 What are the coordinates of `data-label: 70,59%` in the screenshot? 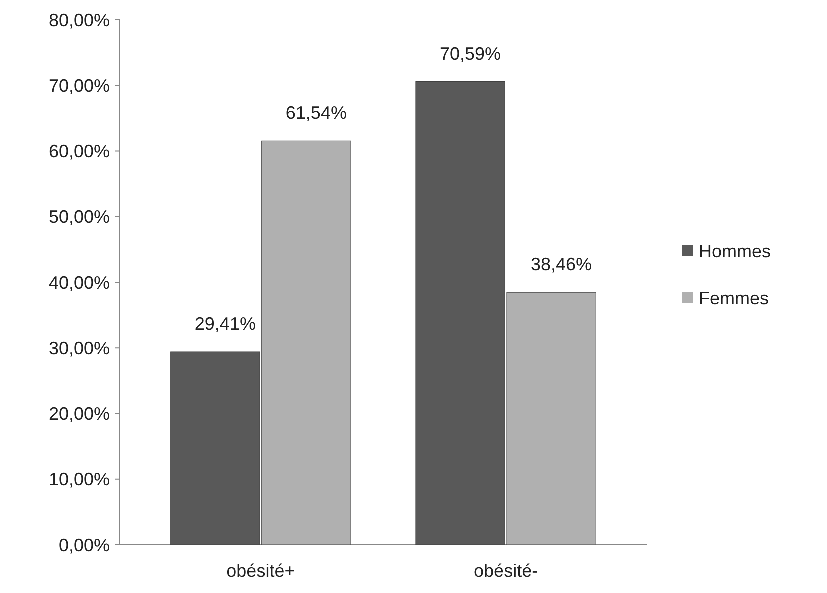 It's located at (471, 54).